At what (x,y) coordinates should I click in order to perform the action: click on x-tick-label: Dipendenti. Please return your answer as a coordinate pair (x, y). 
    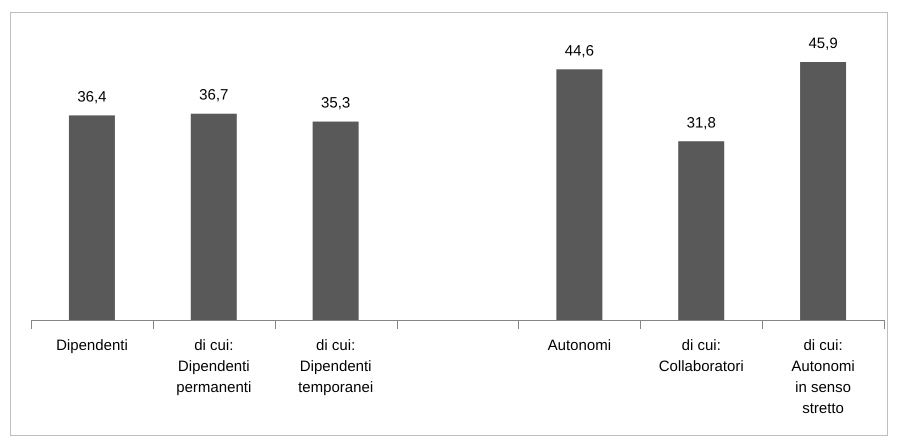
    Looking at the image, I should click on (92, 345).